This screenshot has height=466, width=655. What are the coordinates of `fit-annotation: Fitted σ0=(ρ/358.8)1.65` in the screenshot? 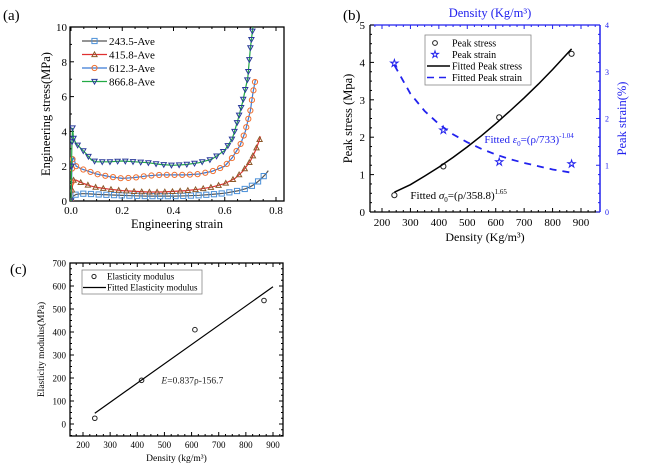 It's located at (458, 196).